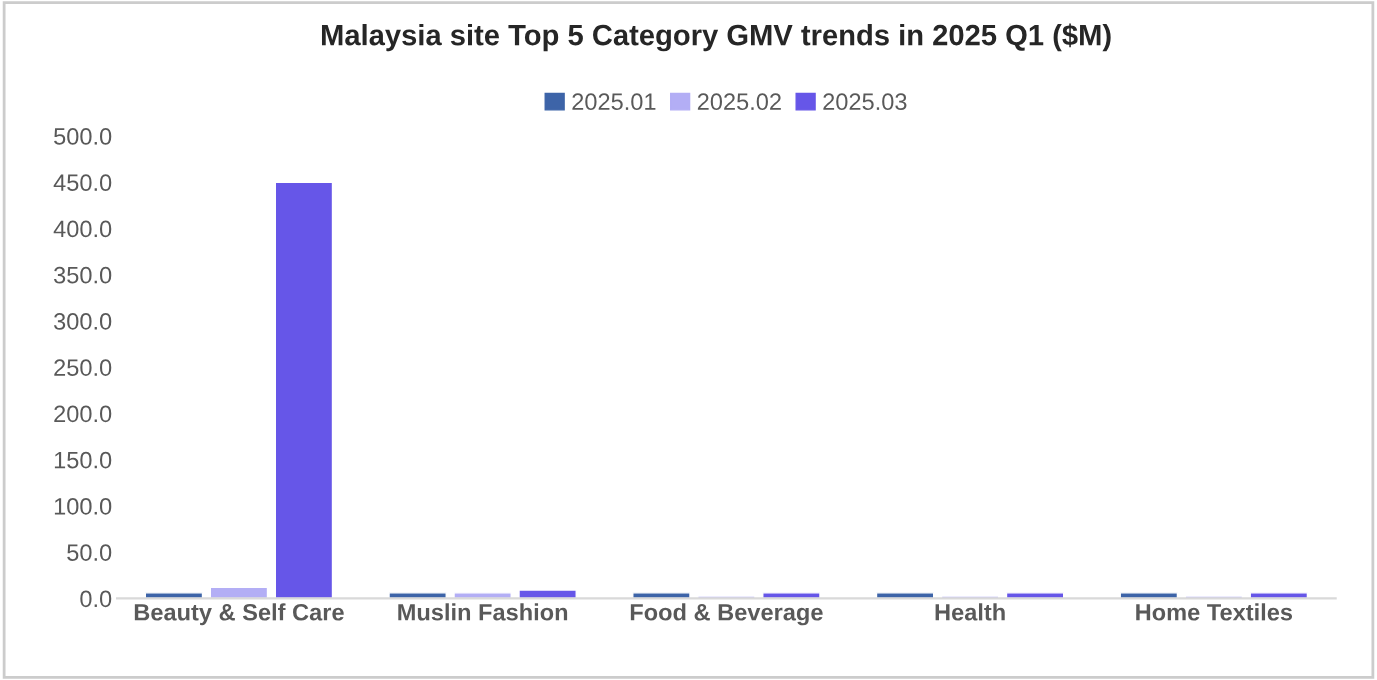  What do you see at coordinates (82, 183) in the screenshot?
I see `y-tick-label: 450.0` at bounding box center [82, 183].